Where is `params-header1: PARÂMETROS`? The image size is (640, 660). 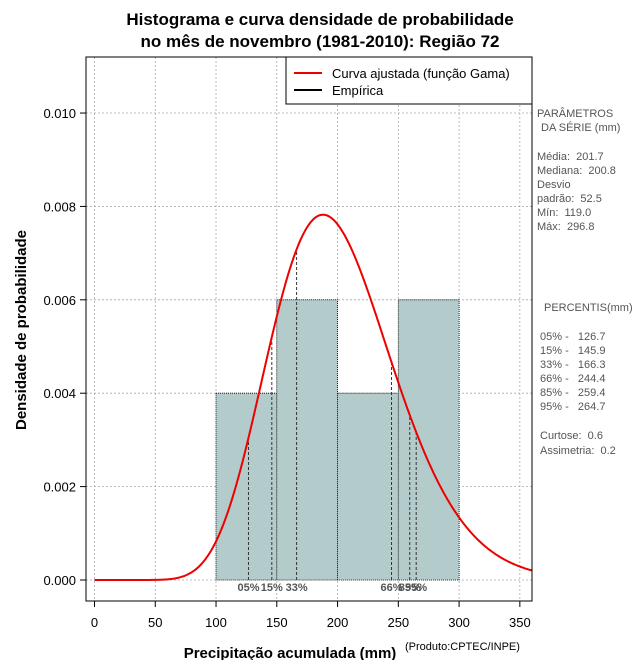
params-header1: PARÂMETROS is located at coordinates (575, 114).